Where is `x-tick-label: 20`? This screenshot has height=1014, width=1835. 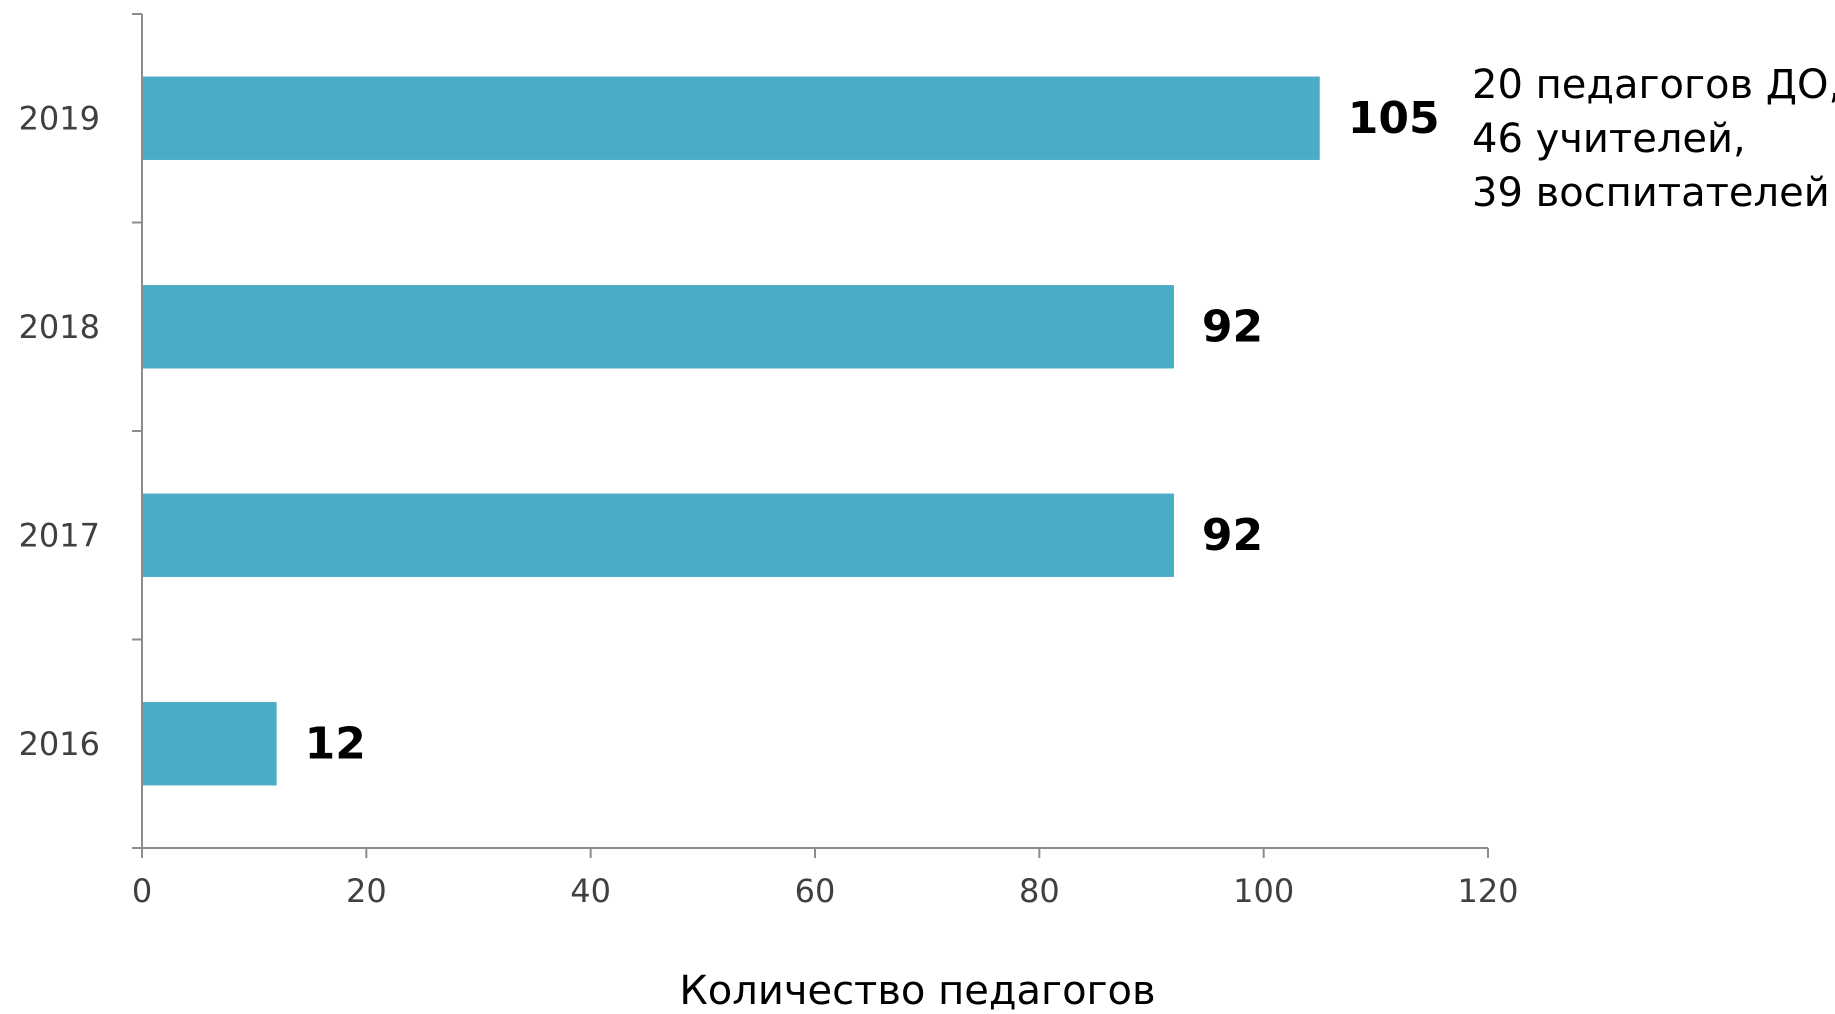 x-tick-label: 20 is located at coordinates (366, 891).